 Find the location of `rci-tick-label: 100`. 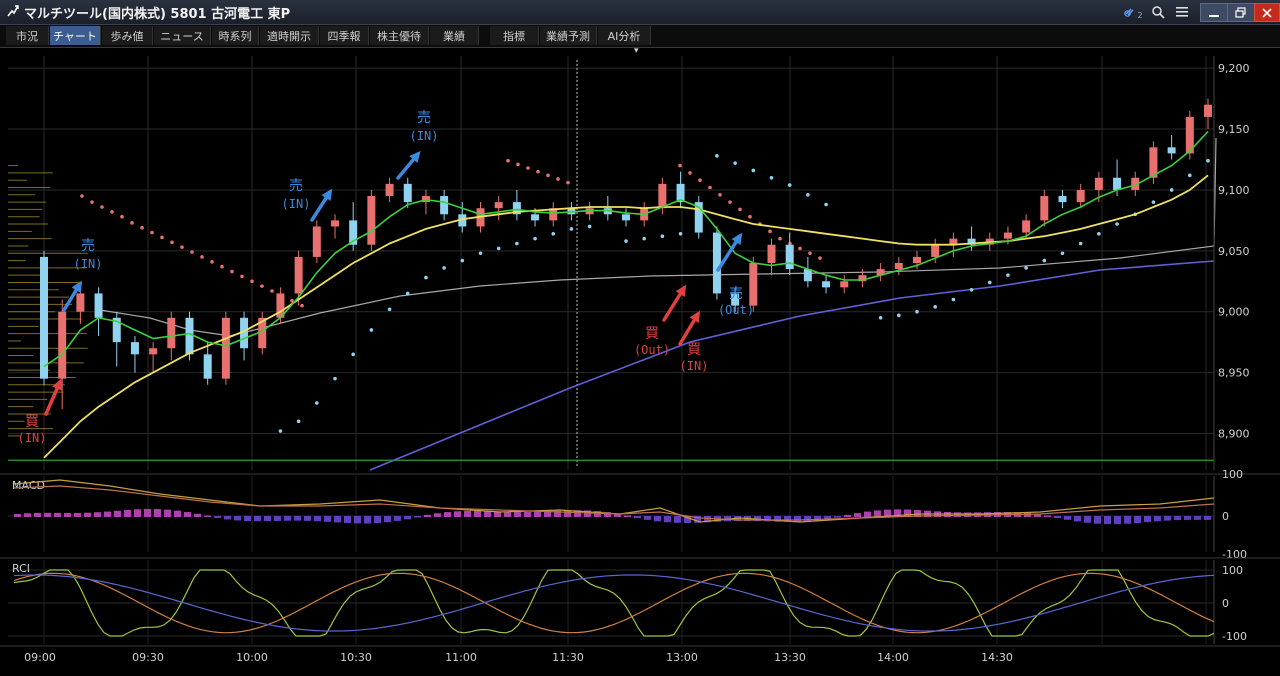

rci-tick-label: 100 is located at coordinates (1232, 570).